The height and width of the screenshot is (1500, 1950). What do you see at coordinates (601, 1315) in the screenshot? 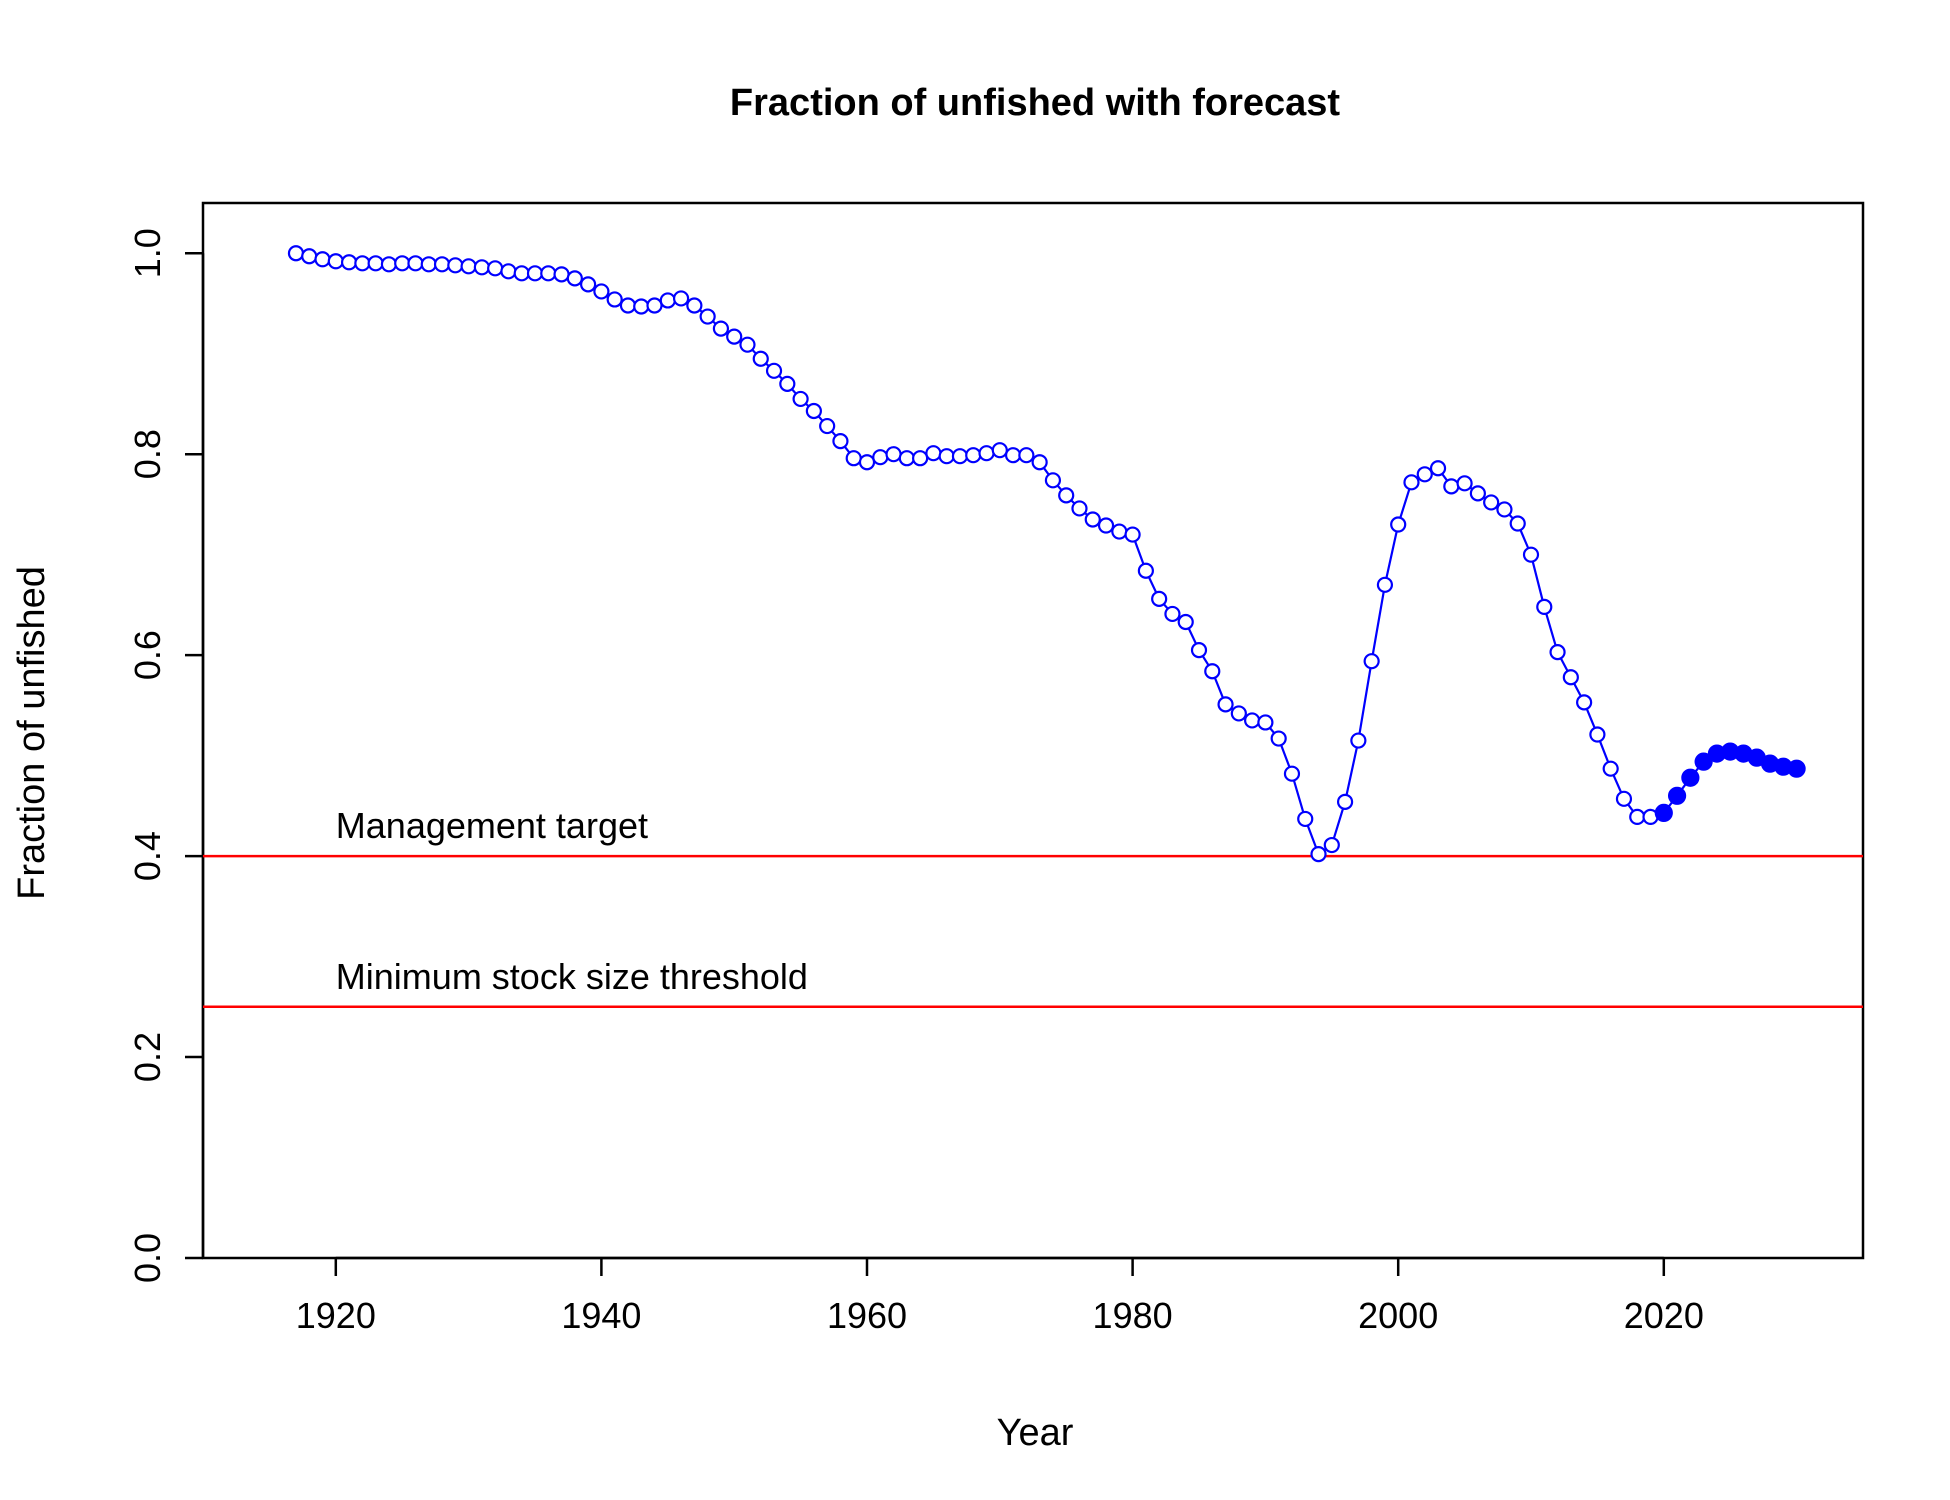
I see `x-tick-label: 1940` at bounding box center [601, 1315].